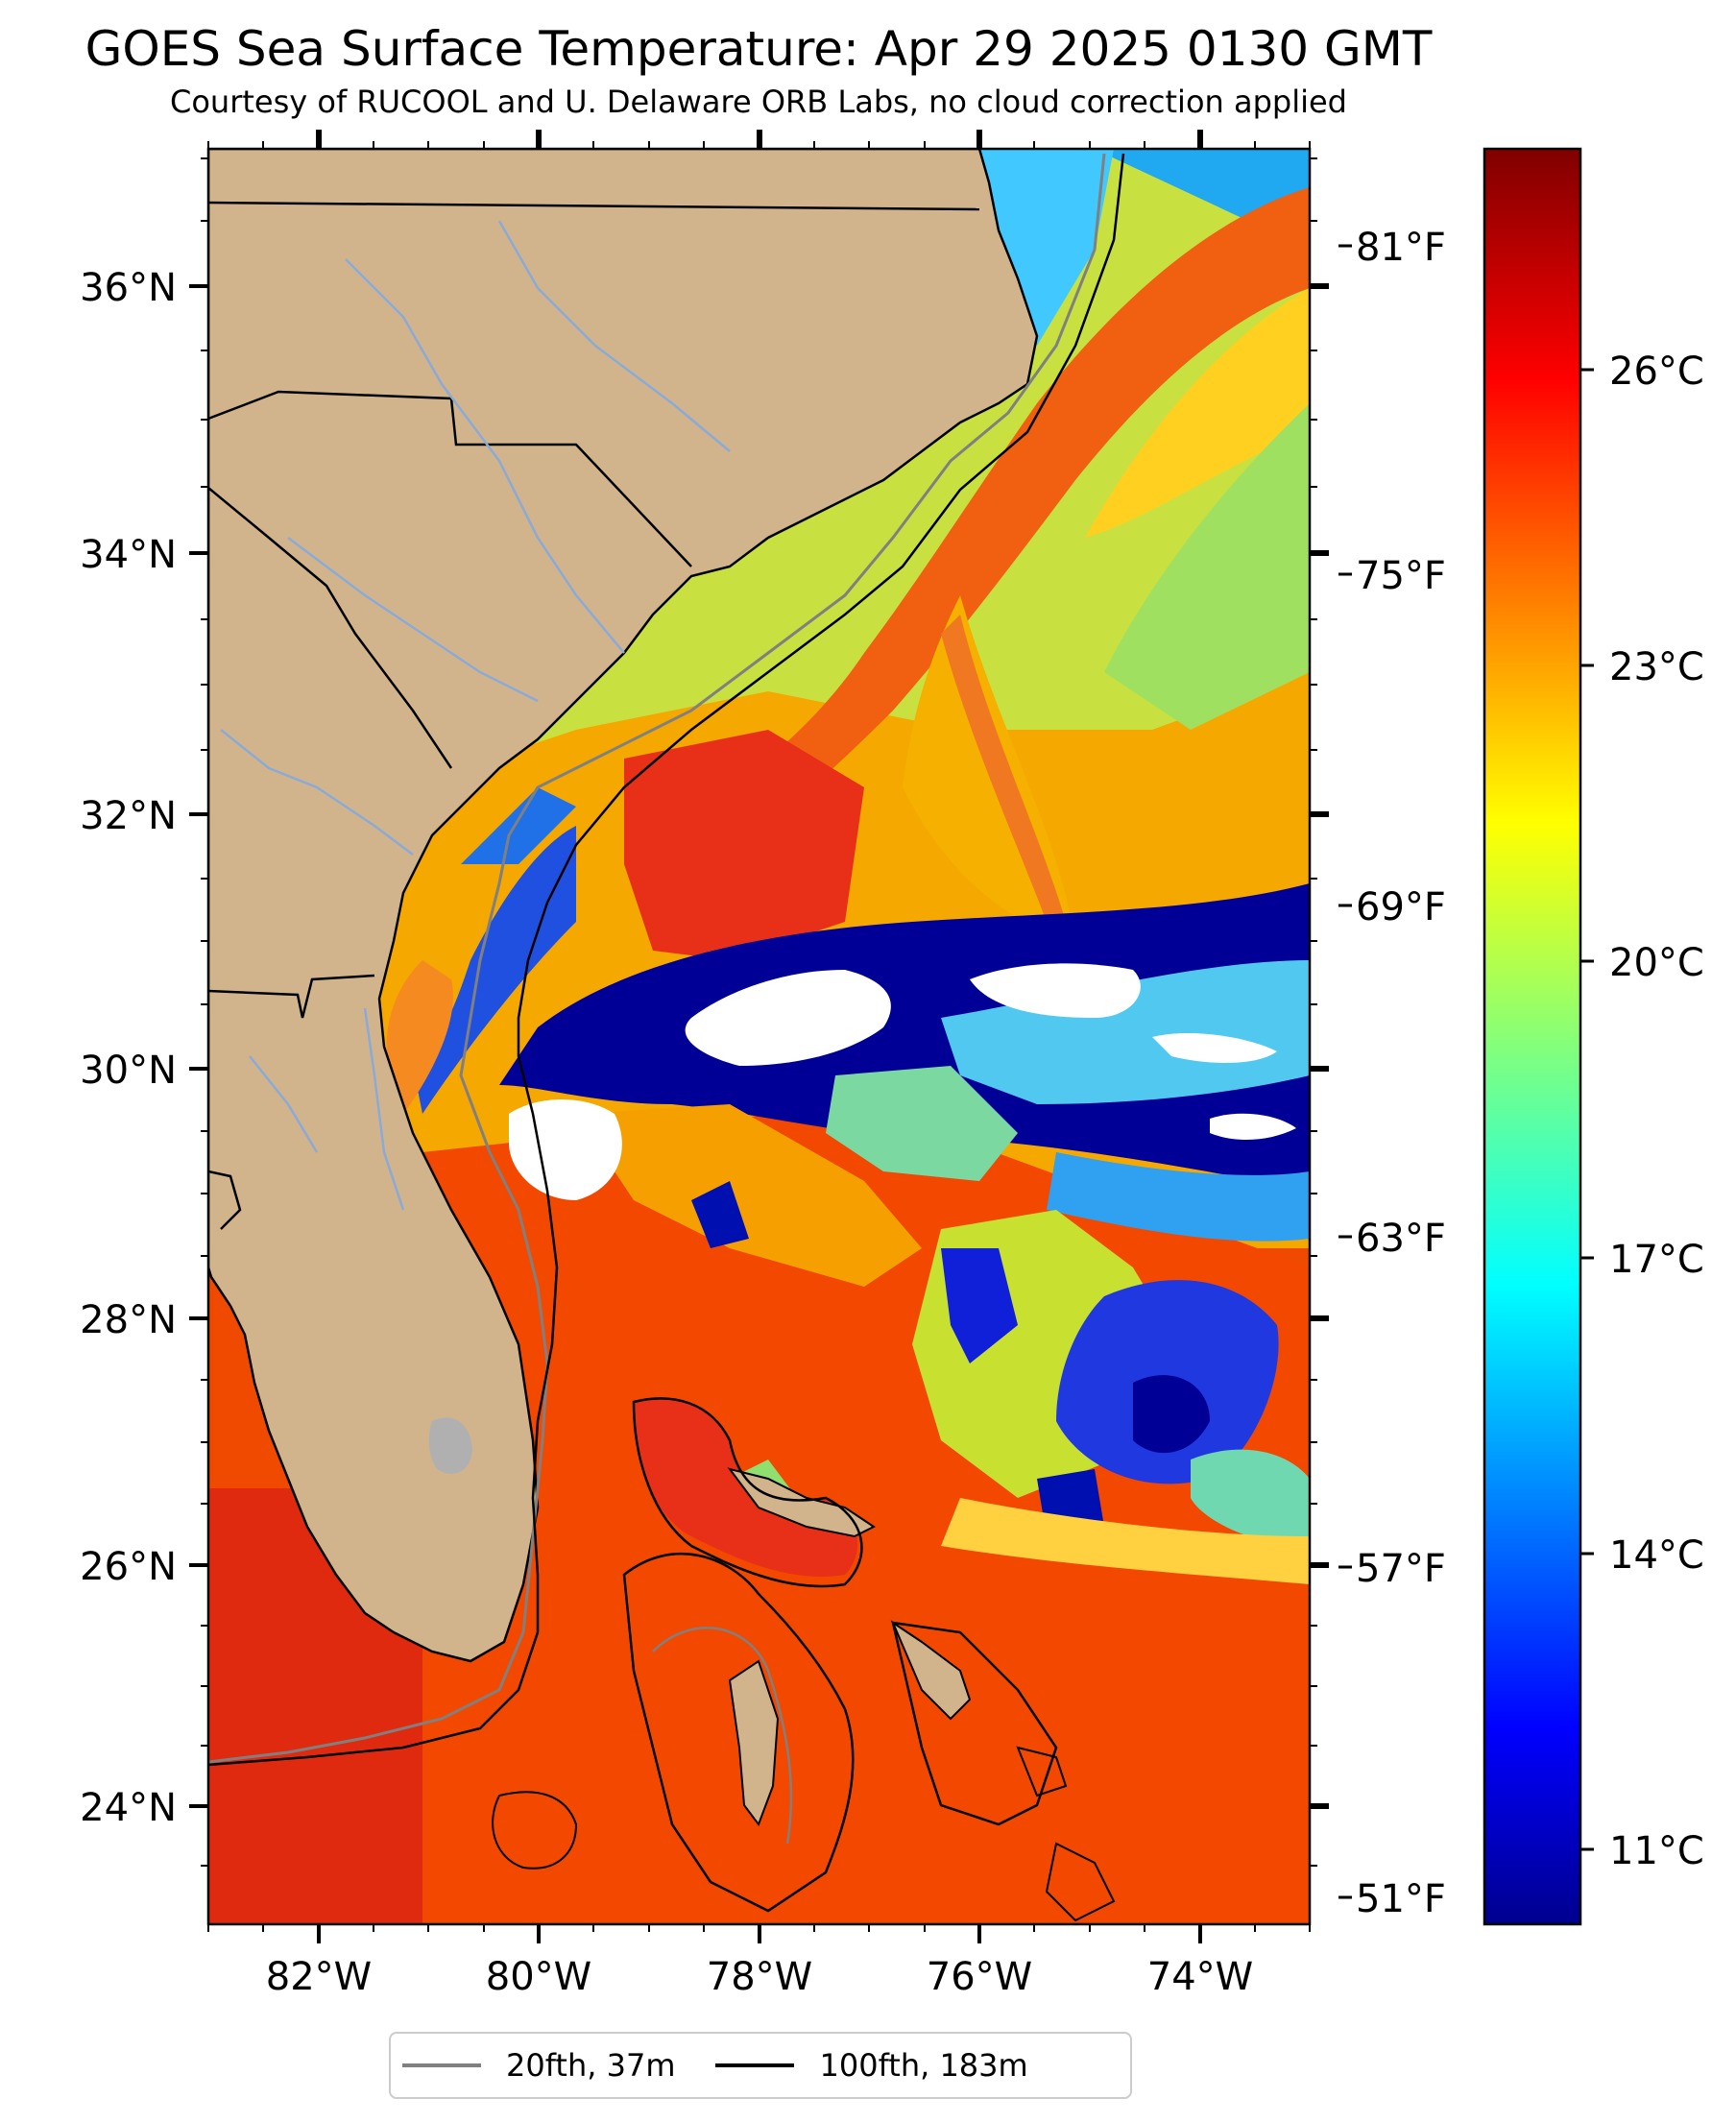  Describe the element at coordinates (755, 2065) in the screenshot. I see `legend-line-100fth` at that location.